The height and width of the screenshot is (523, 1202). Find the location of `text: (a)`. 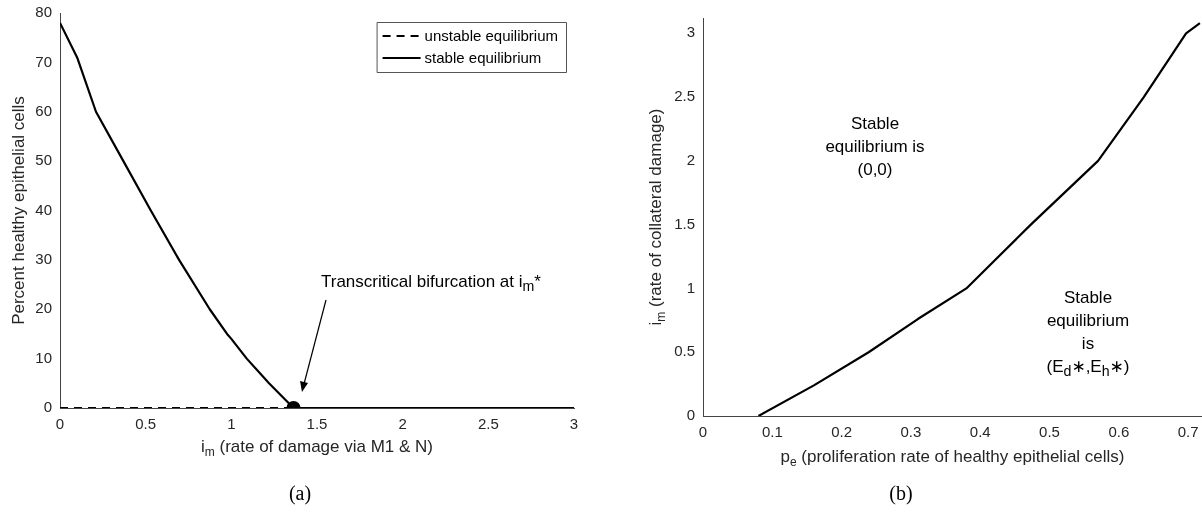

text: (a) is located at coordinates (300, 493).